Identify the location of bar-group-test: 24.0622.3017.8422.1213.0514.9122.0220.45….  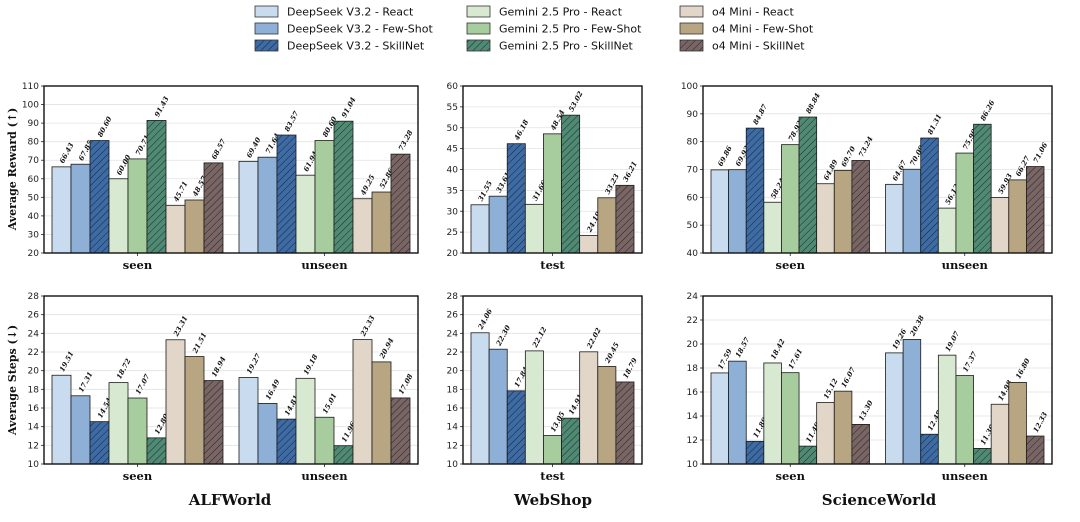
(554, 386).